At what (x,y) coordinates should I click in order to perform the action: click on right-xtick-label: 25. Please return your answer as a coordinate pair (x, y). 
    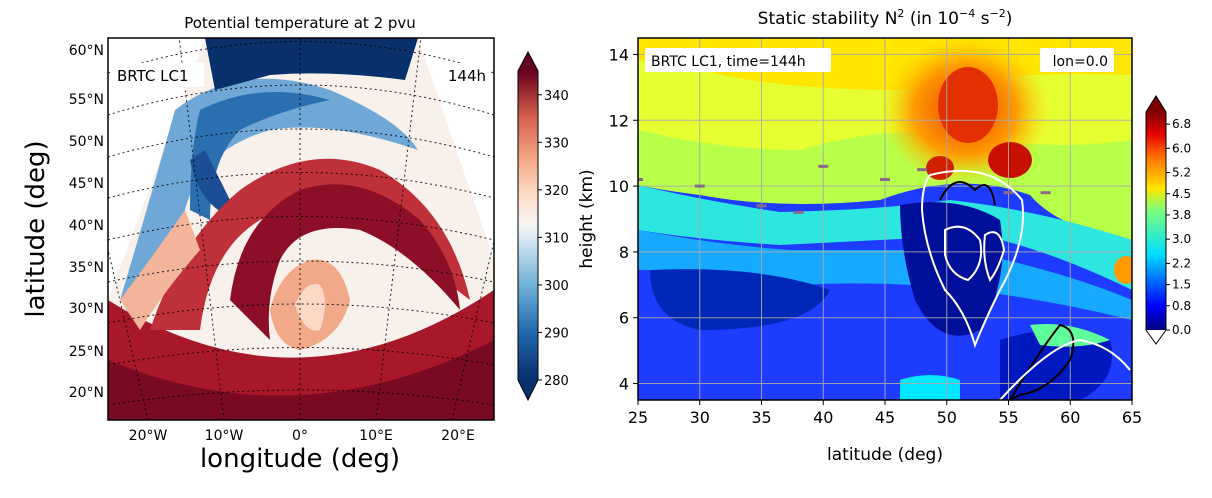
    Looking at the image, I should click on (638, 417).